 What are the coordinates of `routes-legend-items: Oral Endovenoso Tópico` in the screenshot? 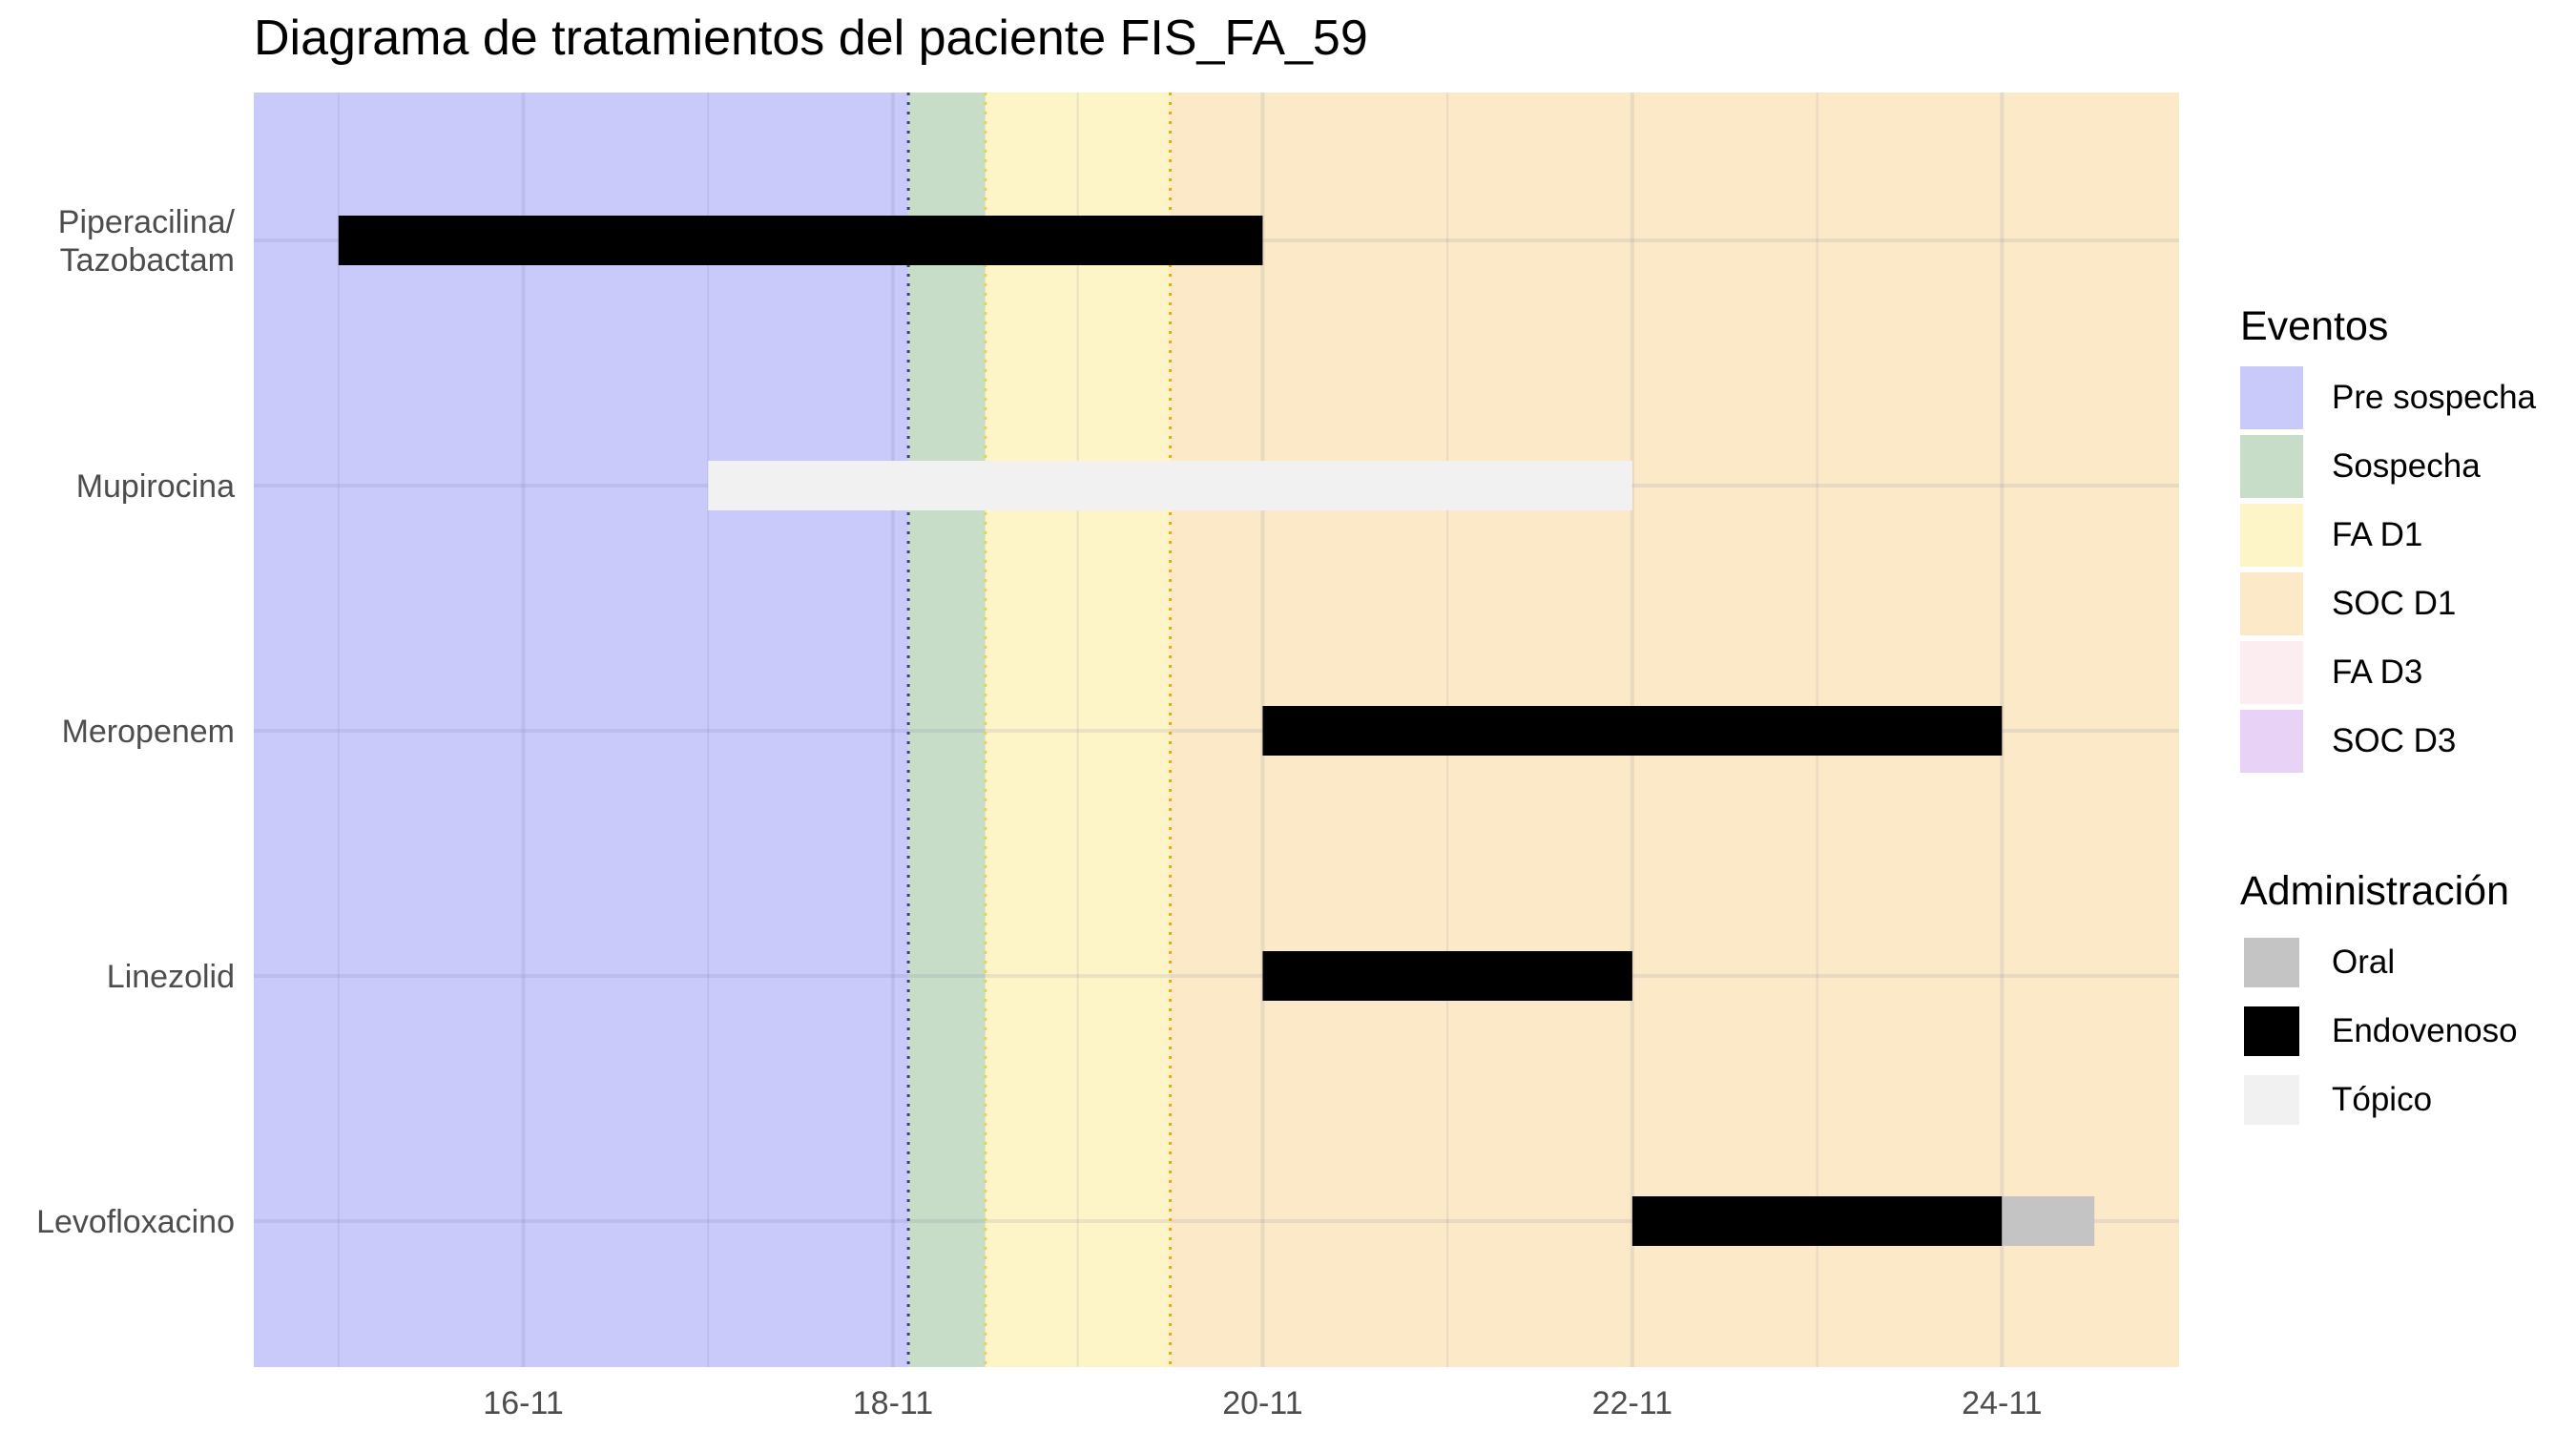 It's located at (2379, 1031).